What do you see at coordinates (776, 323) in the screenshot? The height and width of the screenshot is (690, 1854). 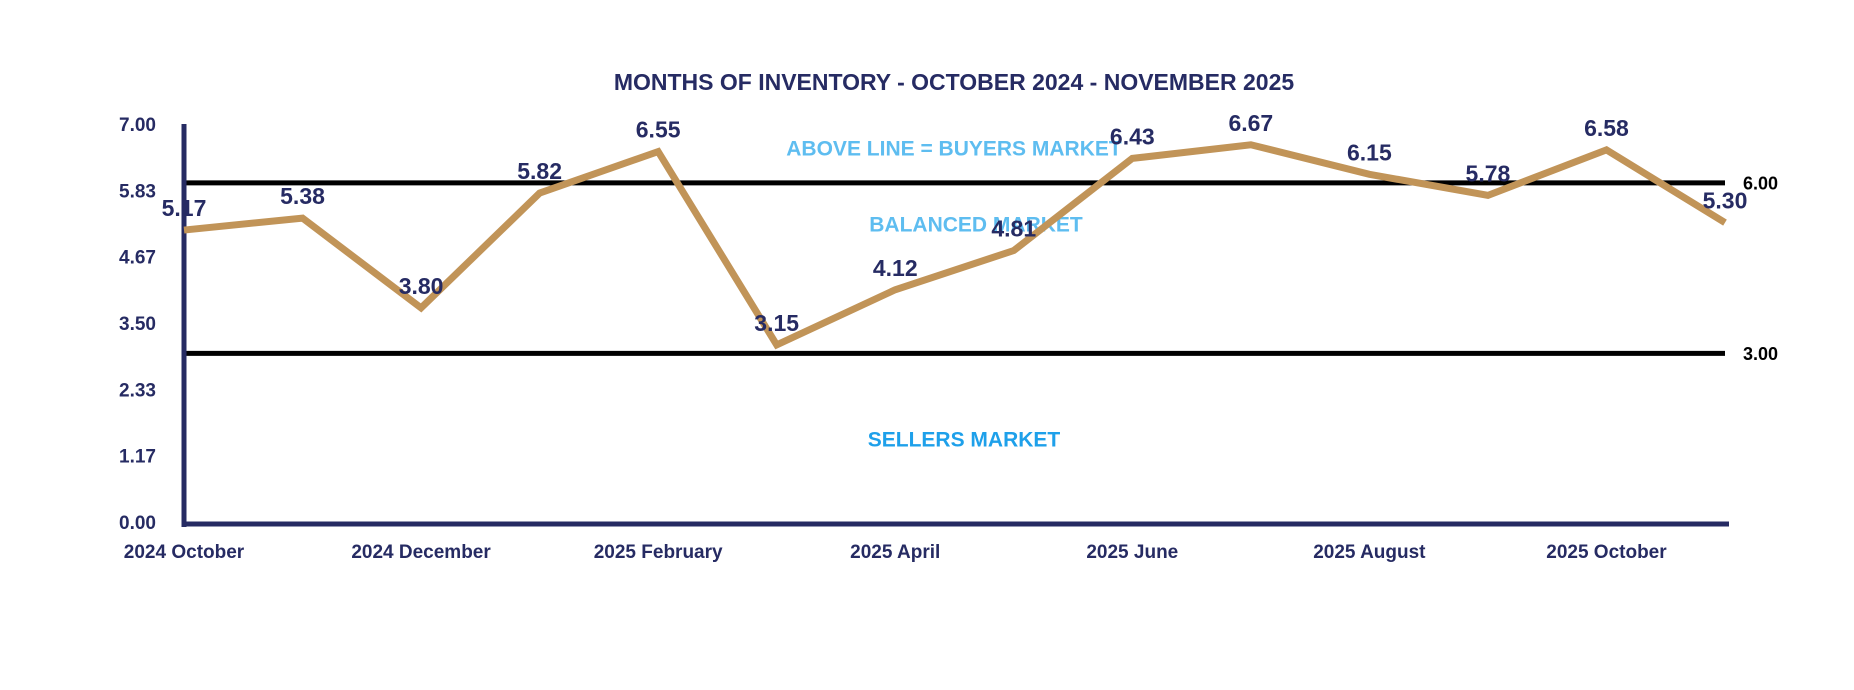 I see `data-label: 3.15` at bounding box center [776, 323].